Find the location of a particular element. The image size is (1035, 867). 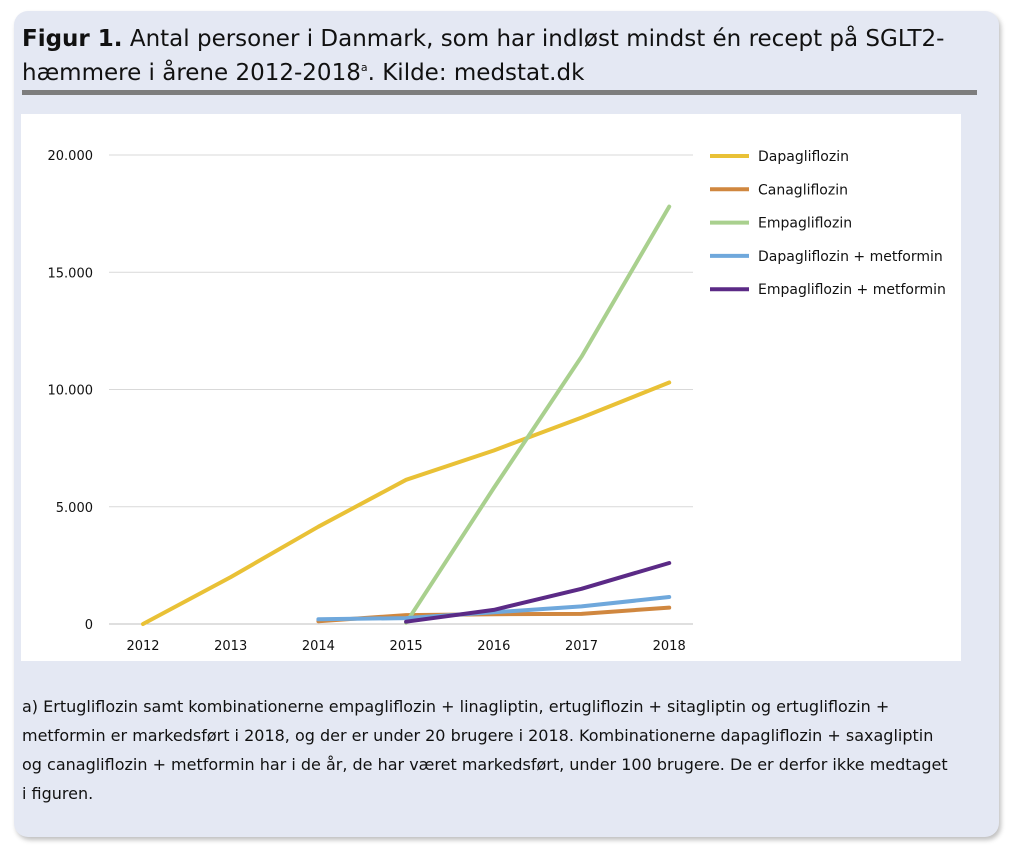

legend-label: Empagliflozin + metformin is located at coordinates (852, 290).